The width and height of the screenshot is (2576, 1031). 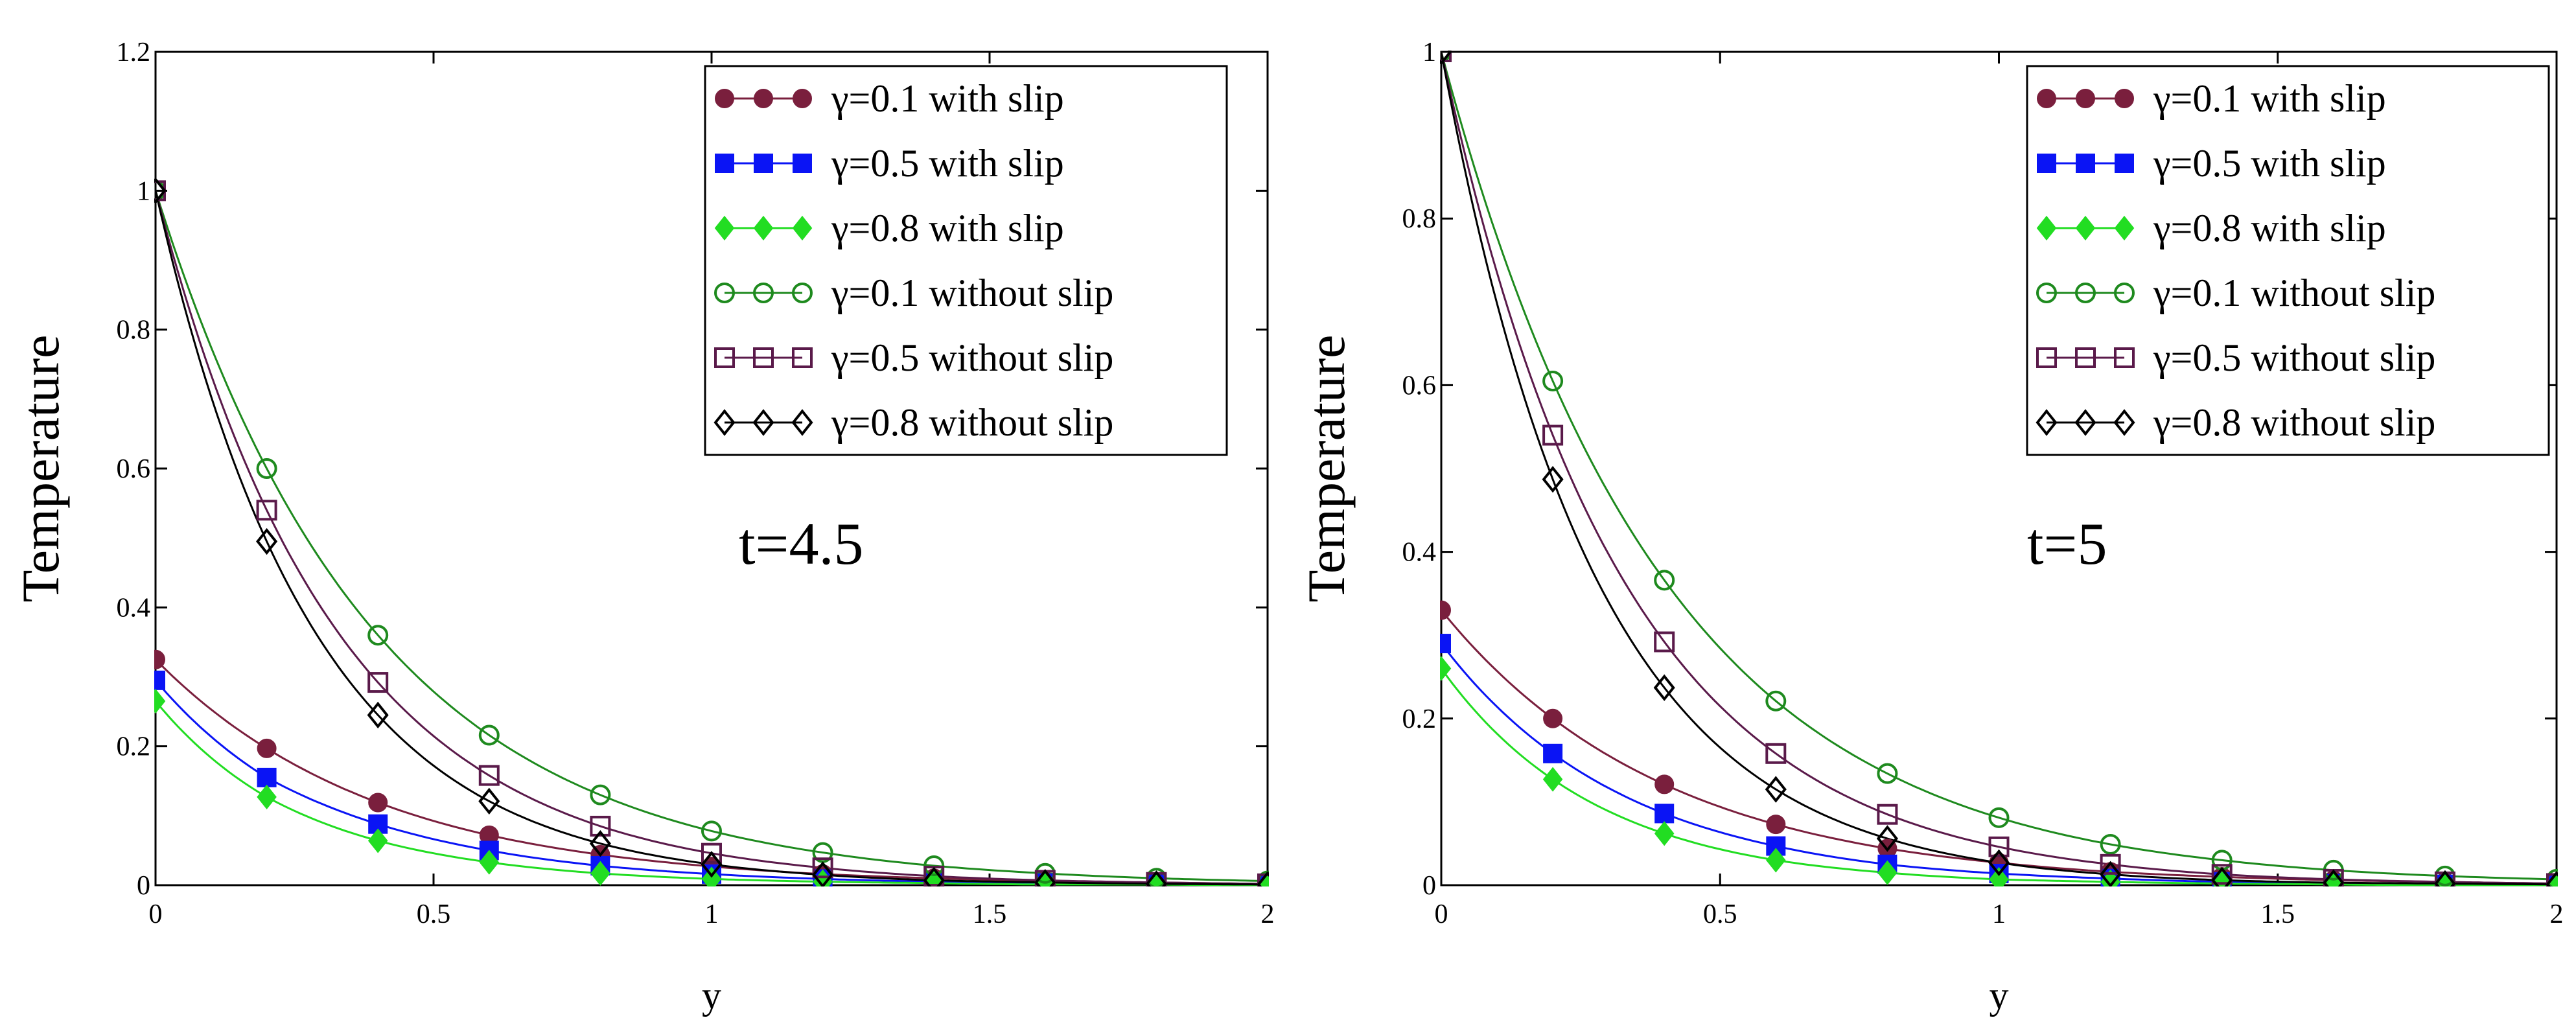 I want to click on x-tick-label: 0, so click(x=156, y=914).